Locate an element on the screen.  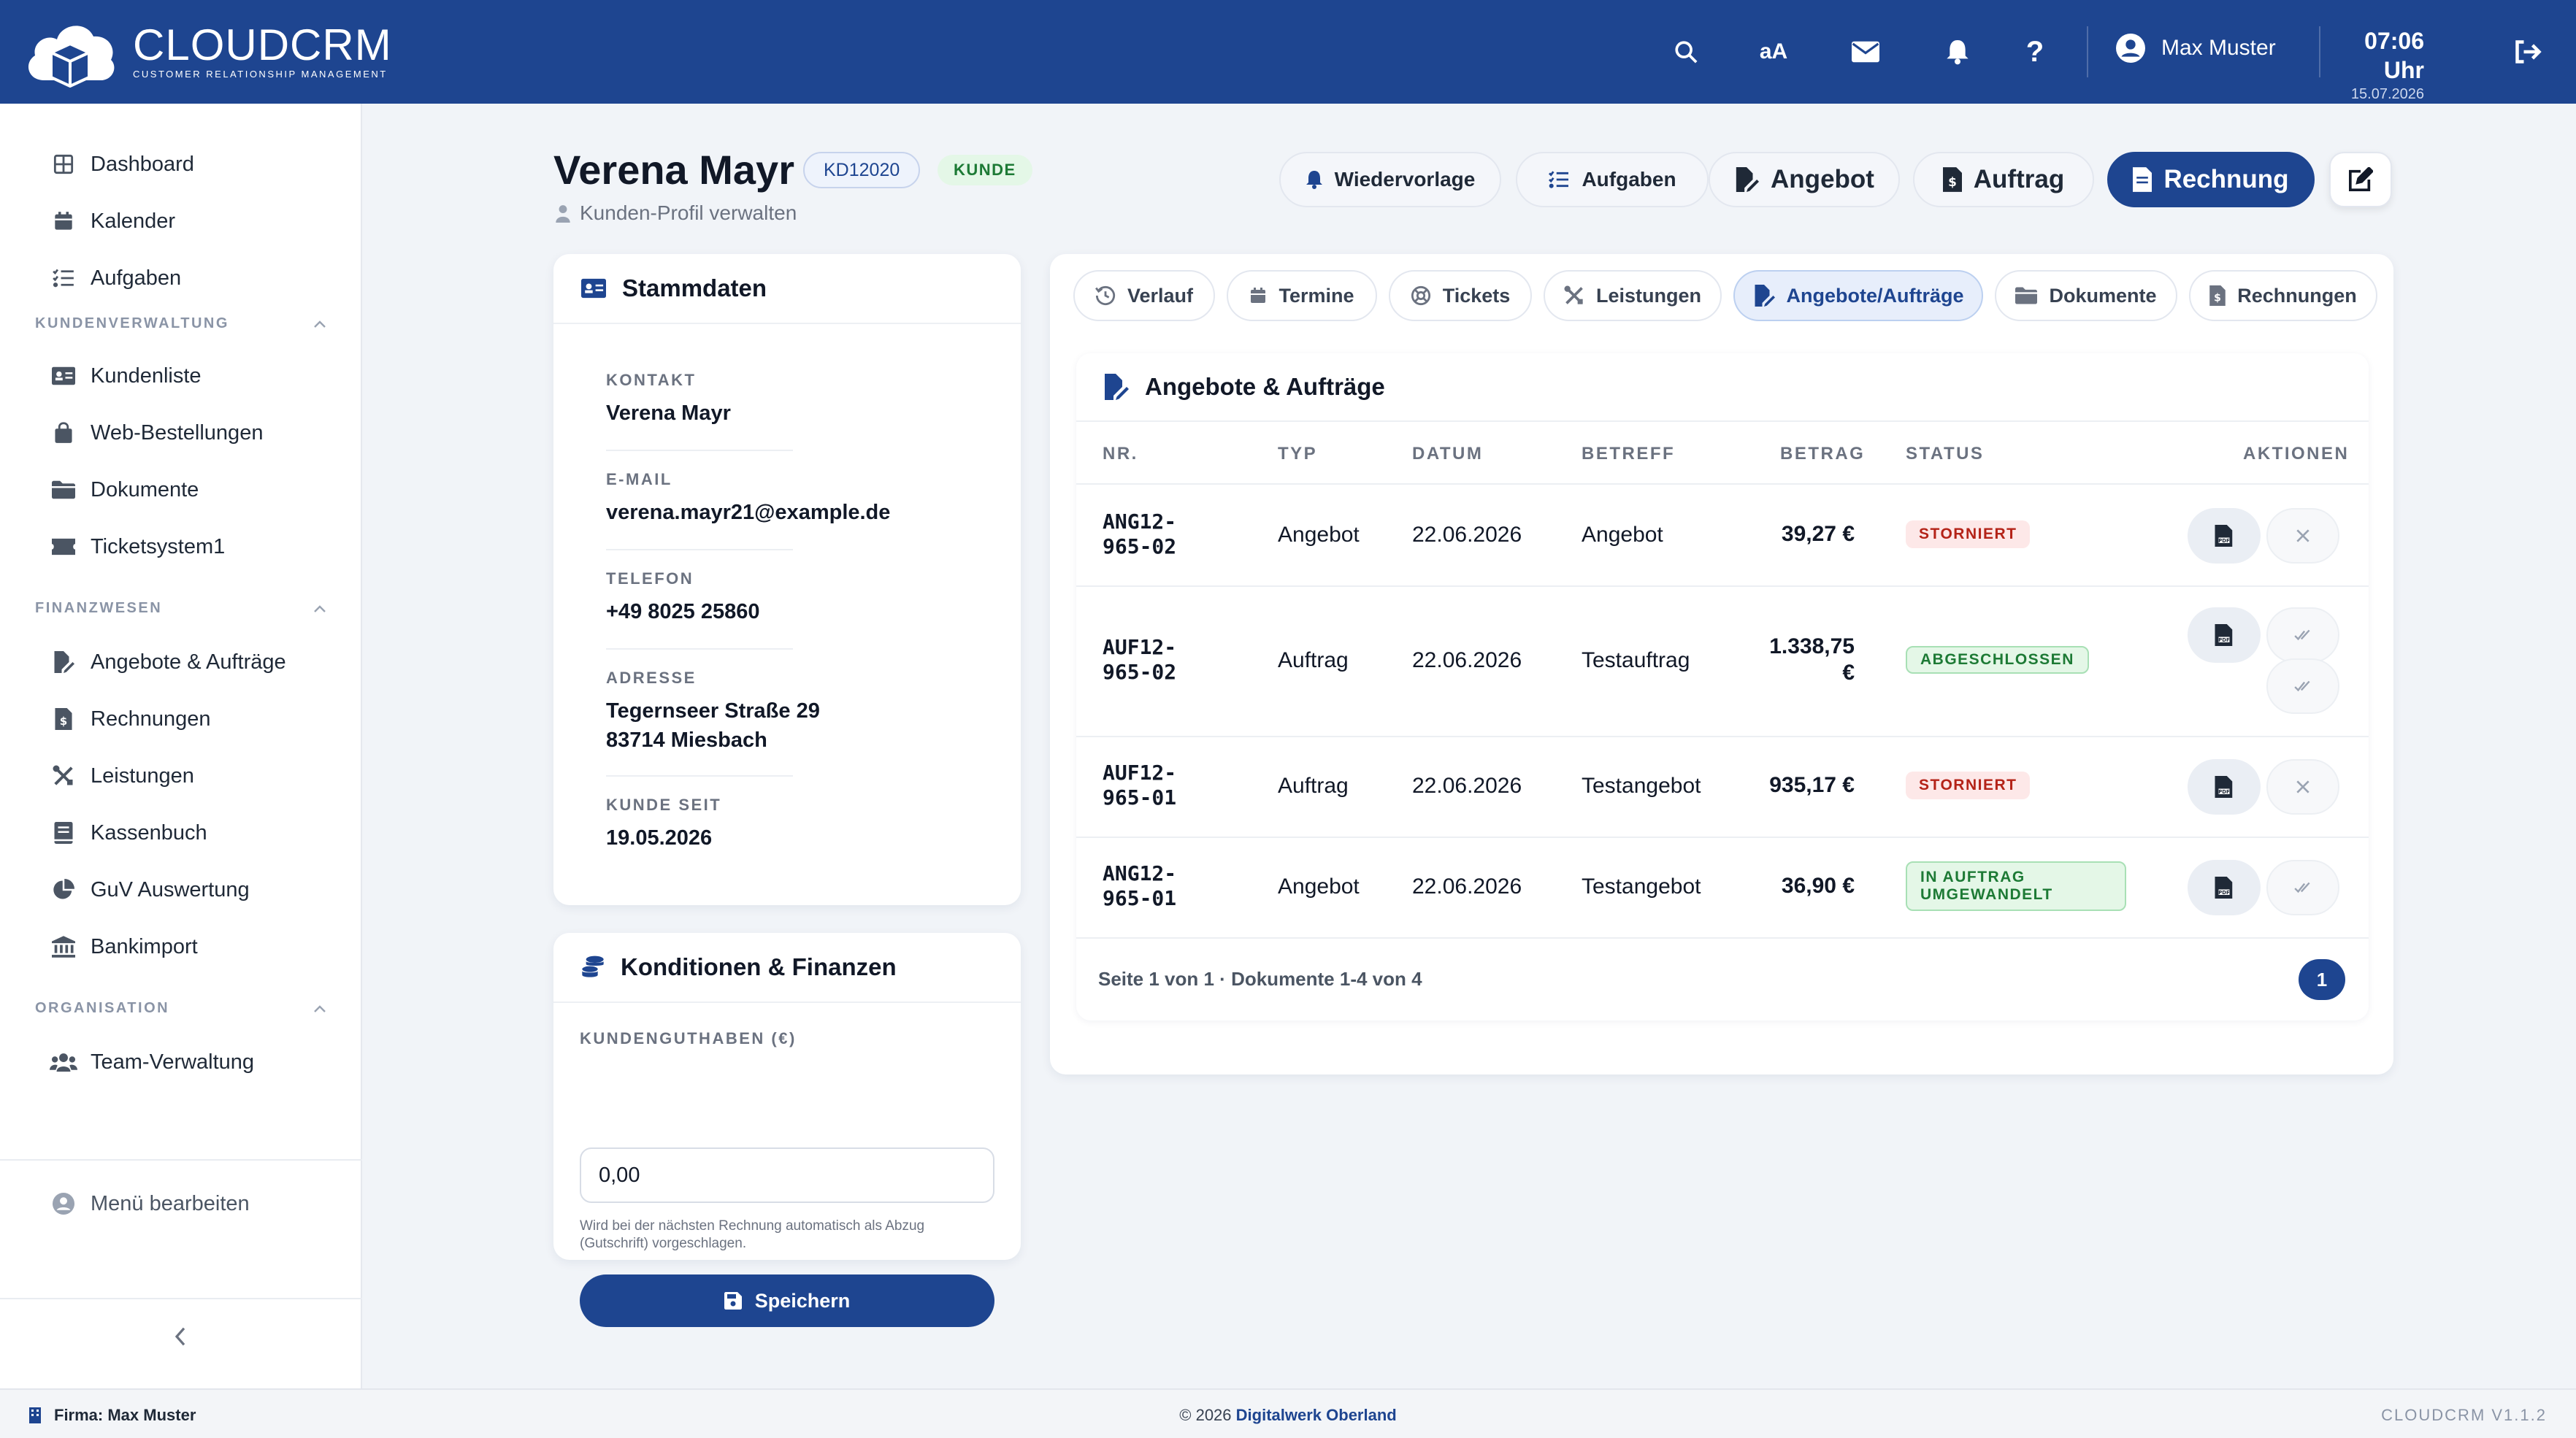
sidebar-item-label: Web-Bestellungen is located at coordinates (177, 433).